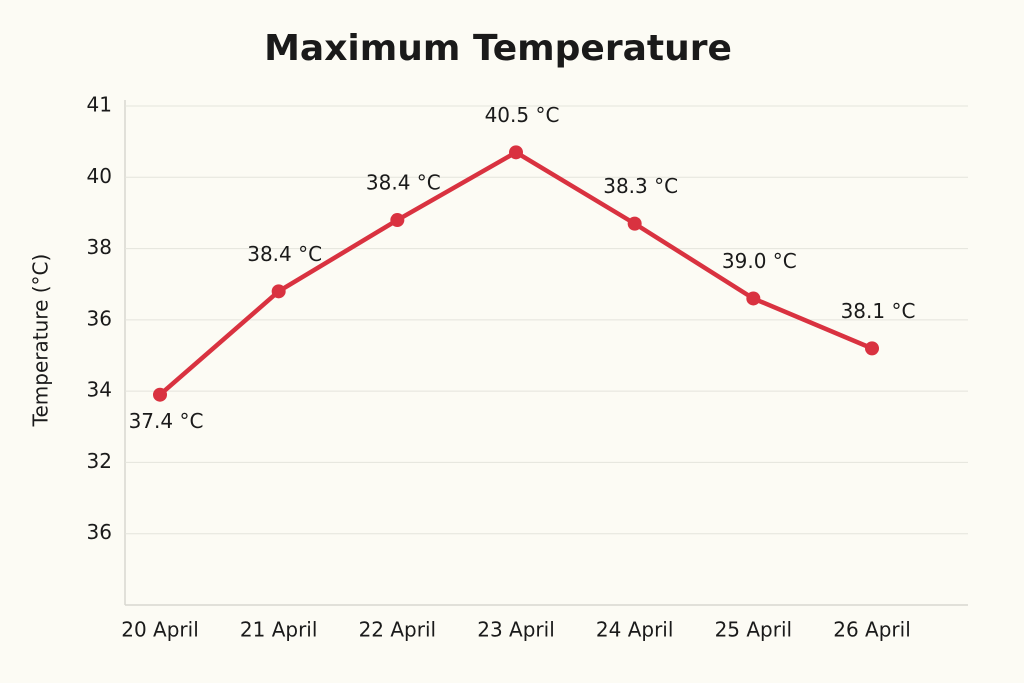 The image size is (1024, 683). I want to click on chart-title: Maximum Temperature, so click(498, 48).